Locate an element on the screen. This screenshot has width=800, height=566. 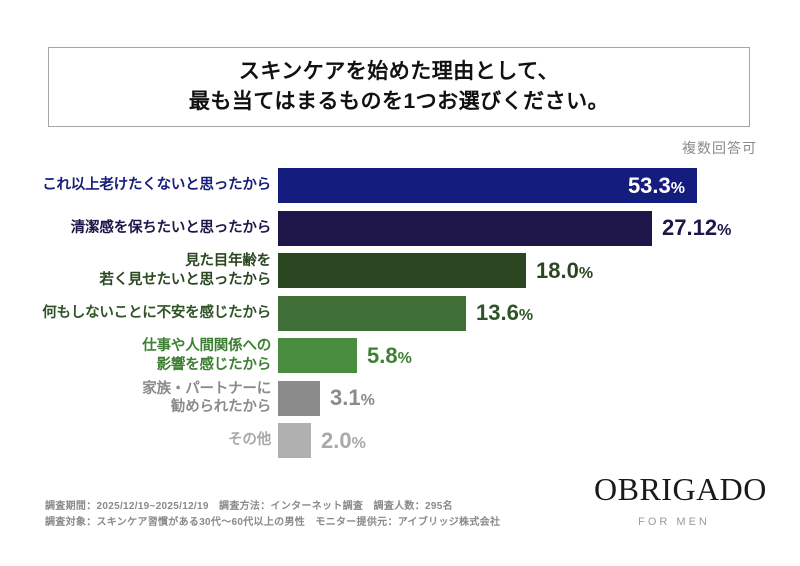
category-label: 仕事や人間関係への 影響を感じたから is located at coordinates (206, 355).